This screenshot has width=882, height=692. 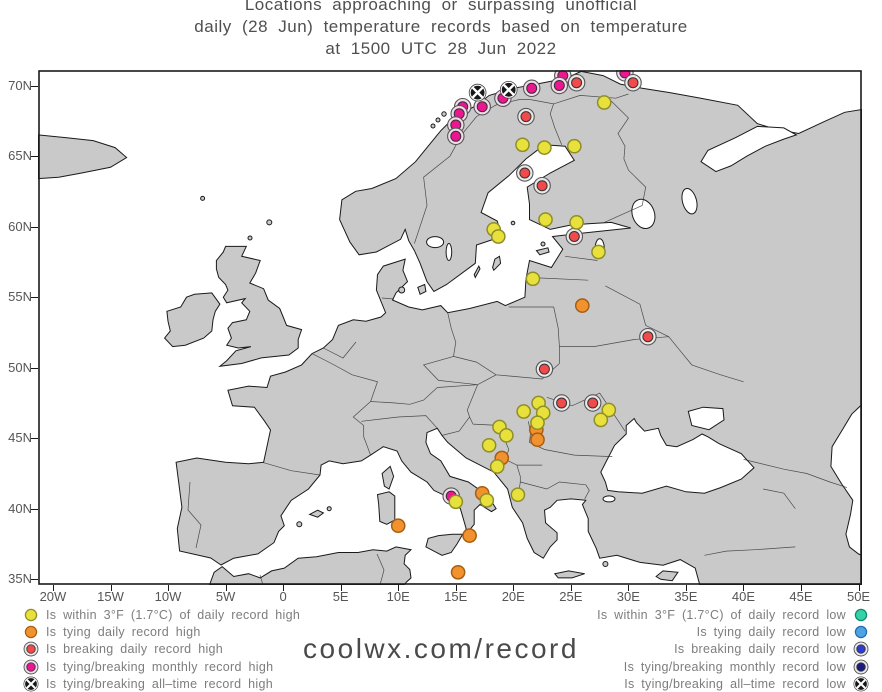 What do you see at coordinates (20, 438) in the screenshot?
I see `y-tick-label: 45N` at bounding box center [20, 438].